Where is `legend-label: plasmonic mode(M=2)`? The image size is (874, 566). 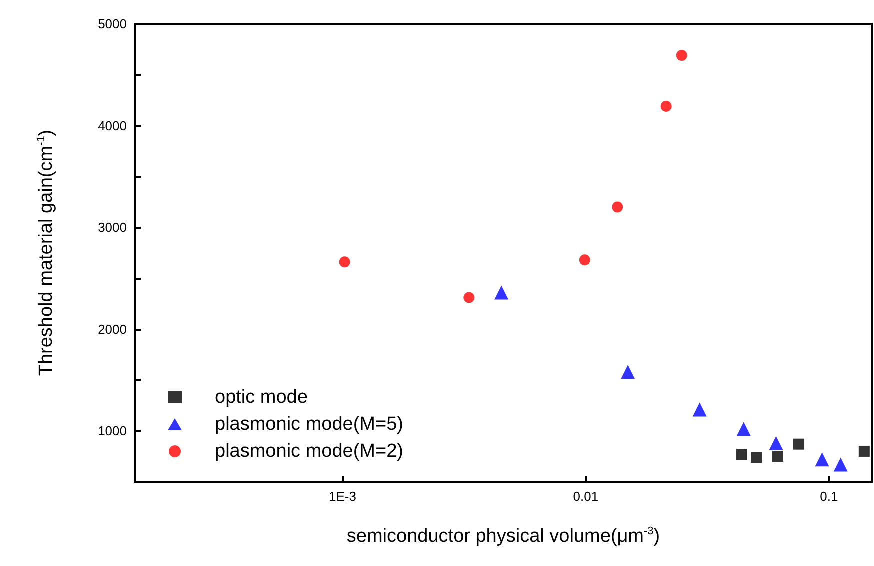 legend-label: plasmonic mode(M=2) is located at coordinates (309, 451).